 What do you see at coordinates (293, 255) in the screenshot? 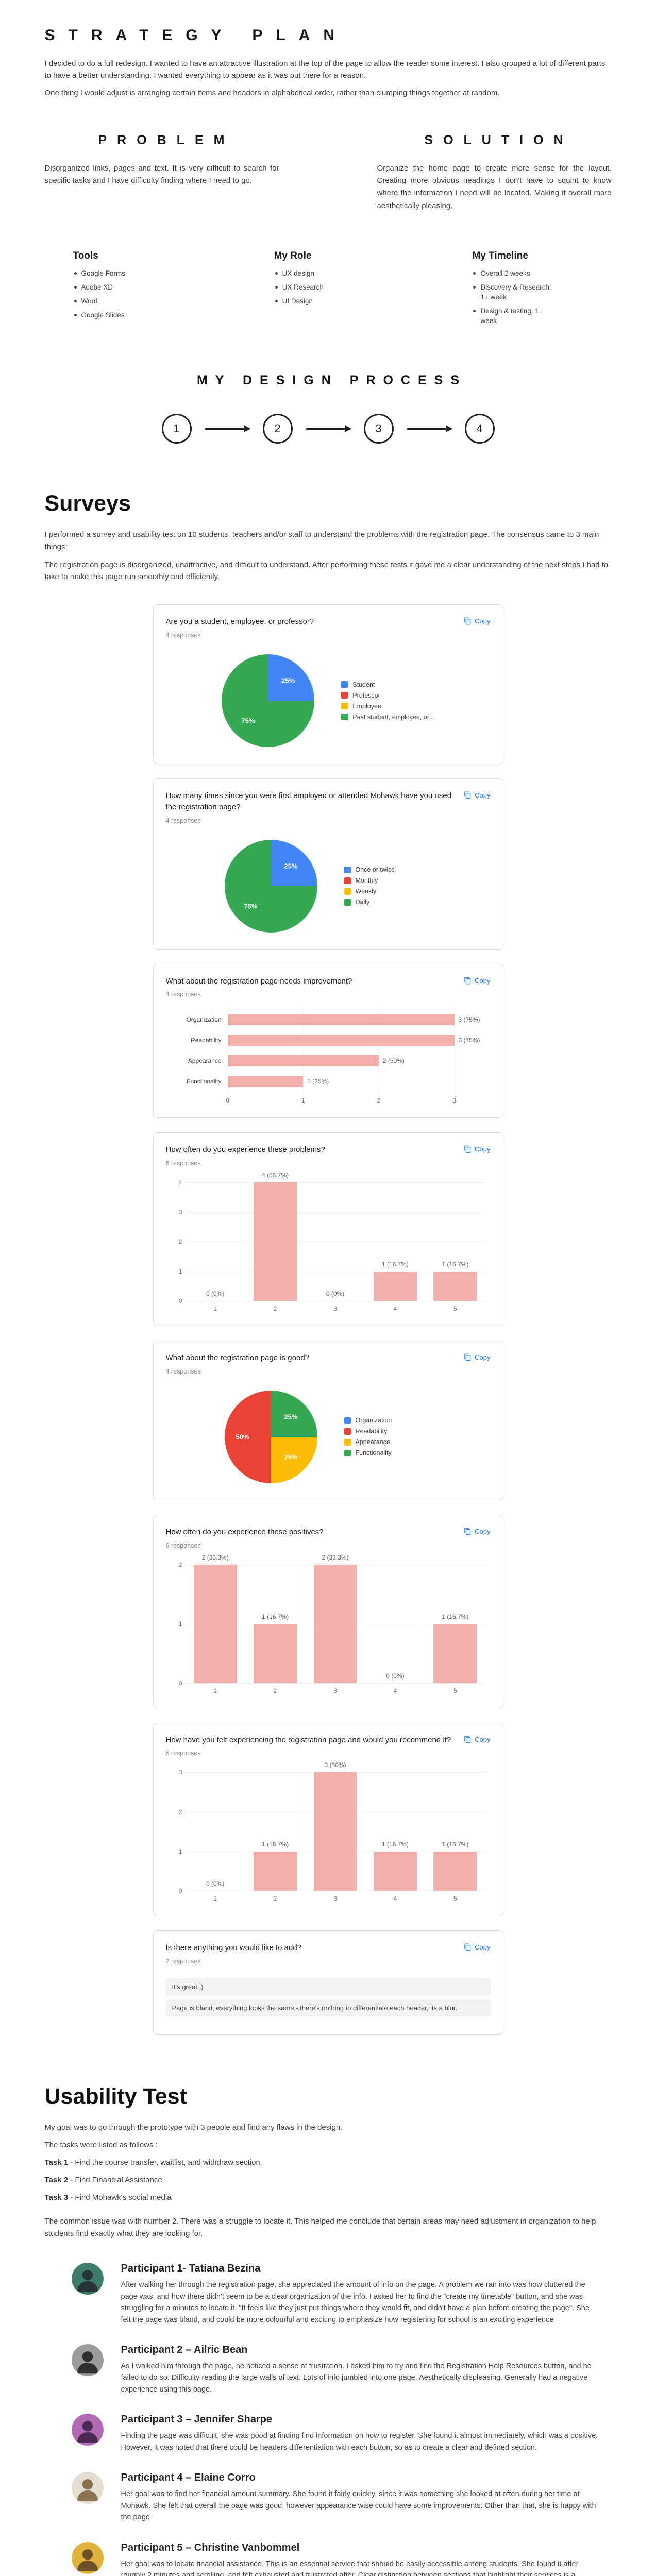
I see `role-heading: My Role` at bounding box center [293, 255].